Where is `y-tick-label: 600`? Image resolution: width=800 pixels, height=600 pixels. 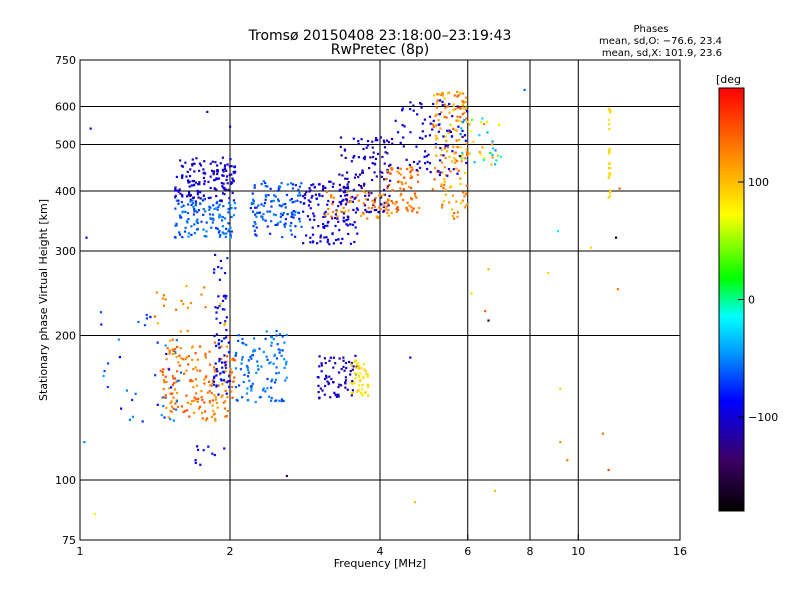
y-tick-label: 600 is located at coordinates (65, 107).